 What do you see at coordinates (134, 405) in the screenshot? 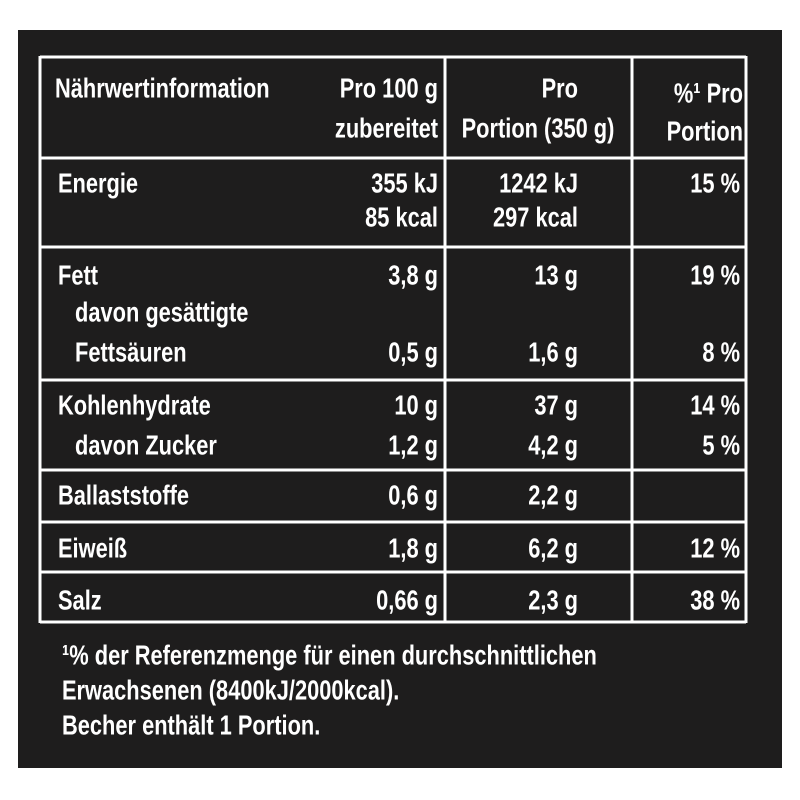
I see `row-label: Kohlenhydrate` at bounding box center [134, 405].